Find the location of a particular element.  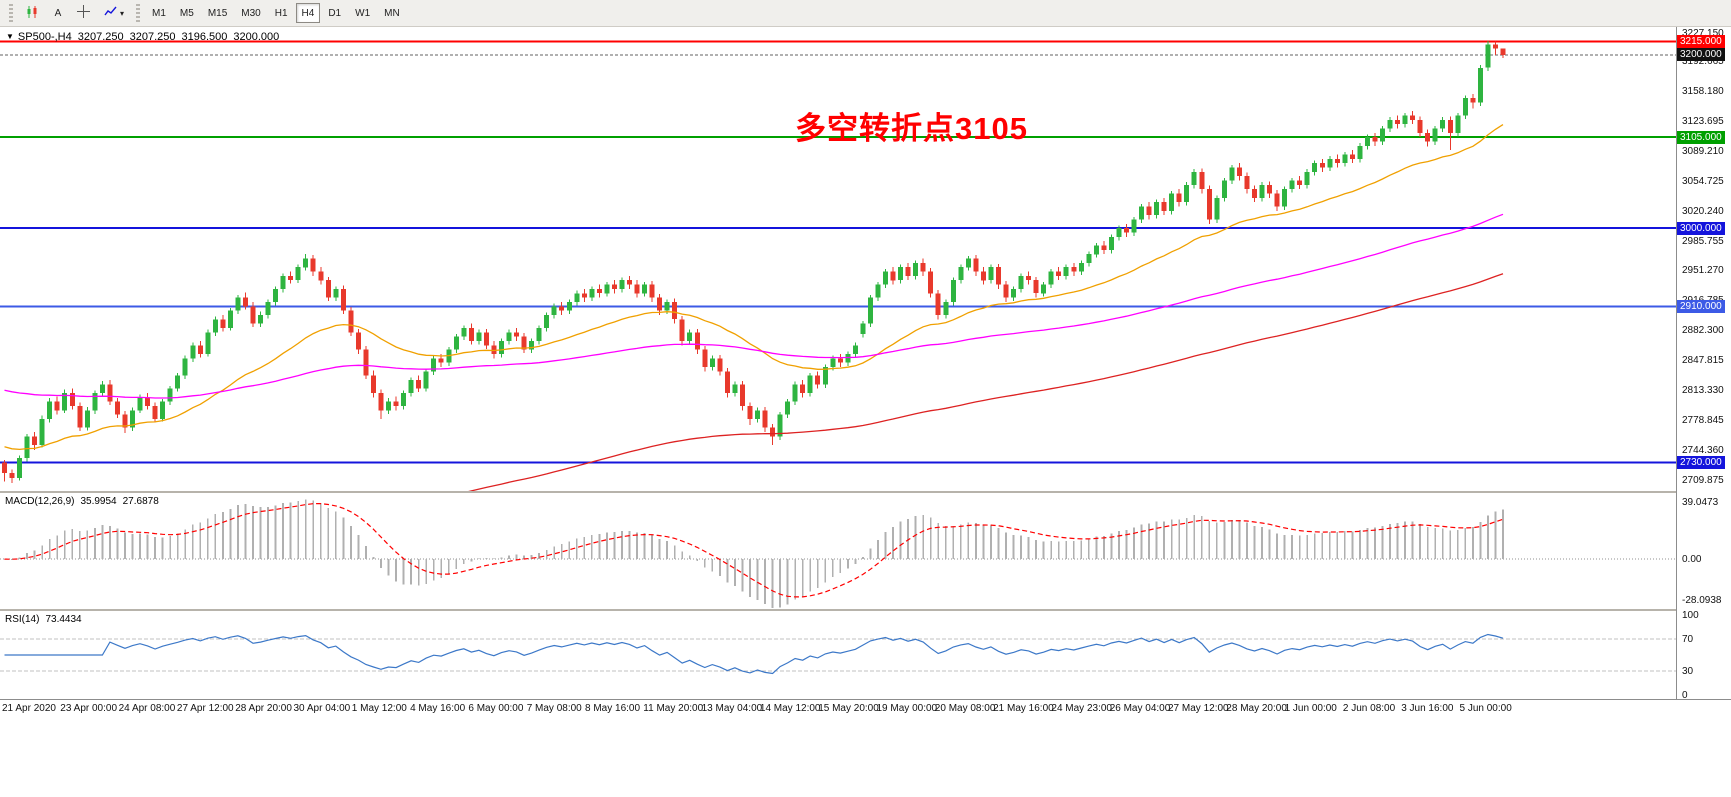

price-tick-label: 3089.210 is located at coordinates (1703, 151).